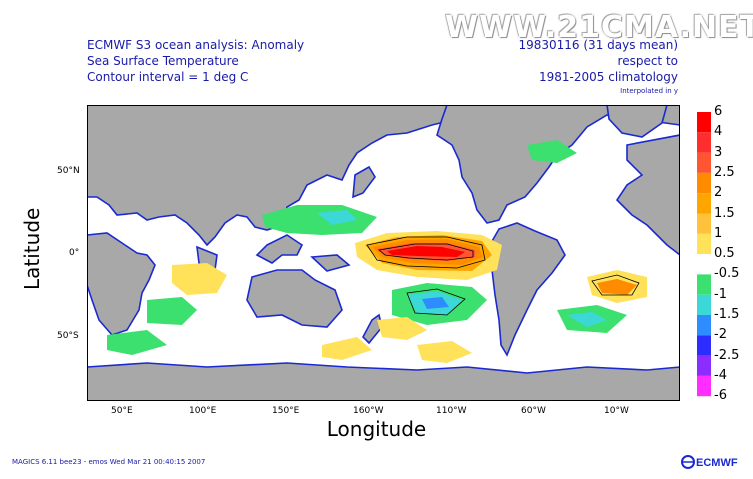  Describe the element at coordinates (122, 411) in the screenshot. I see `xtick-50e: 50°E` at that location.